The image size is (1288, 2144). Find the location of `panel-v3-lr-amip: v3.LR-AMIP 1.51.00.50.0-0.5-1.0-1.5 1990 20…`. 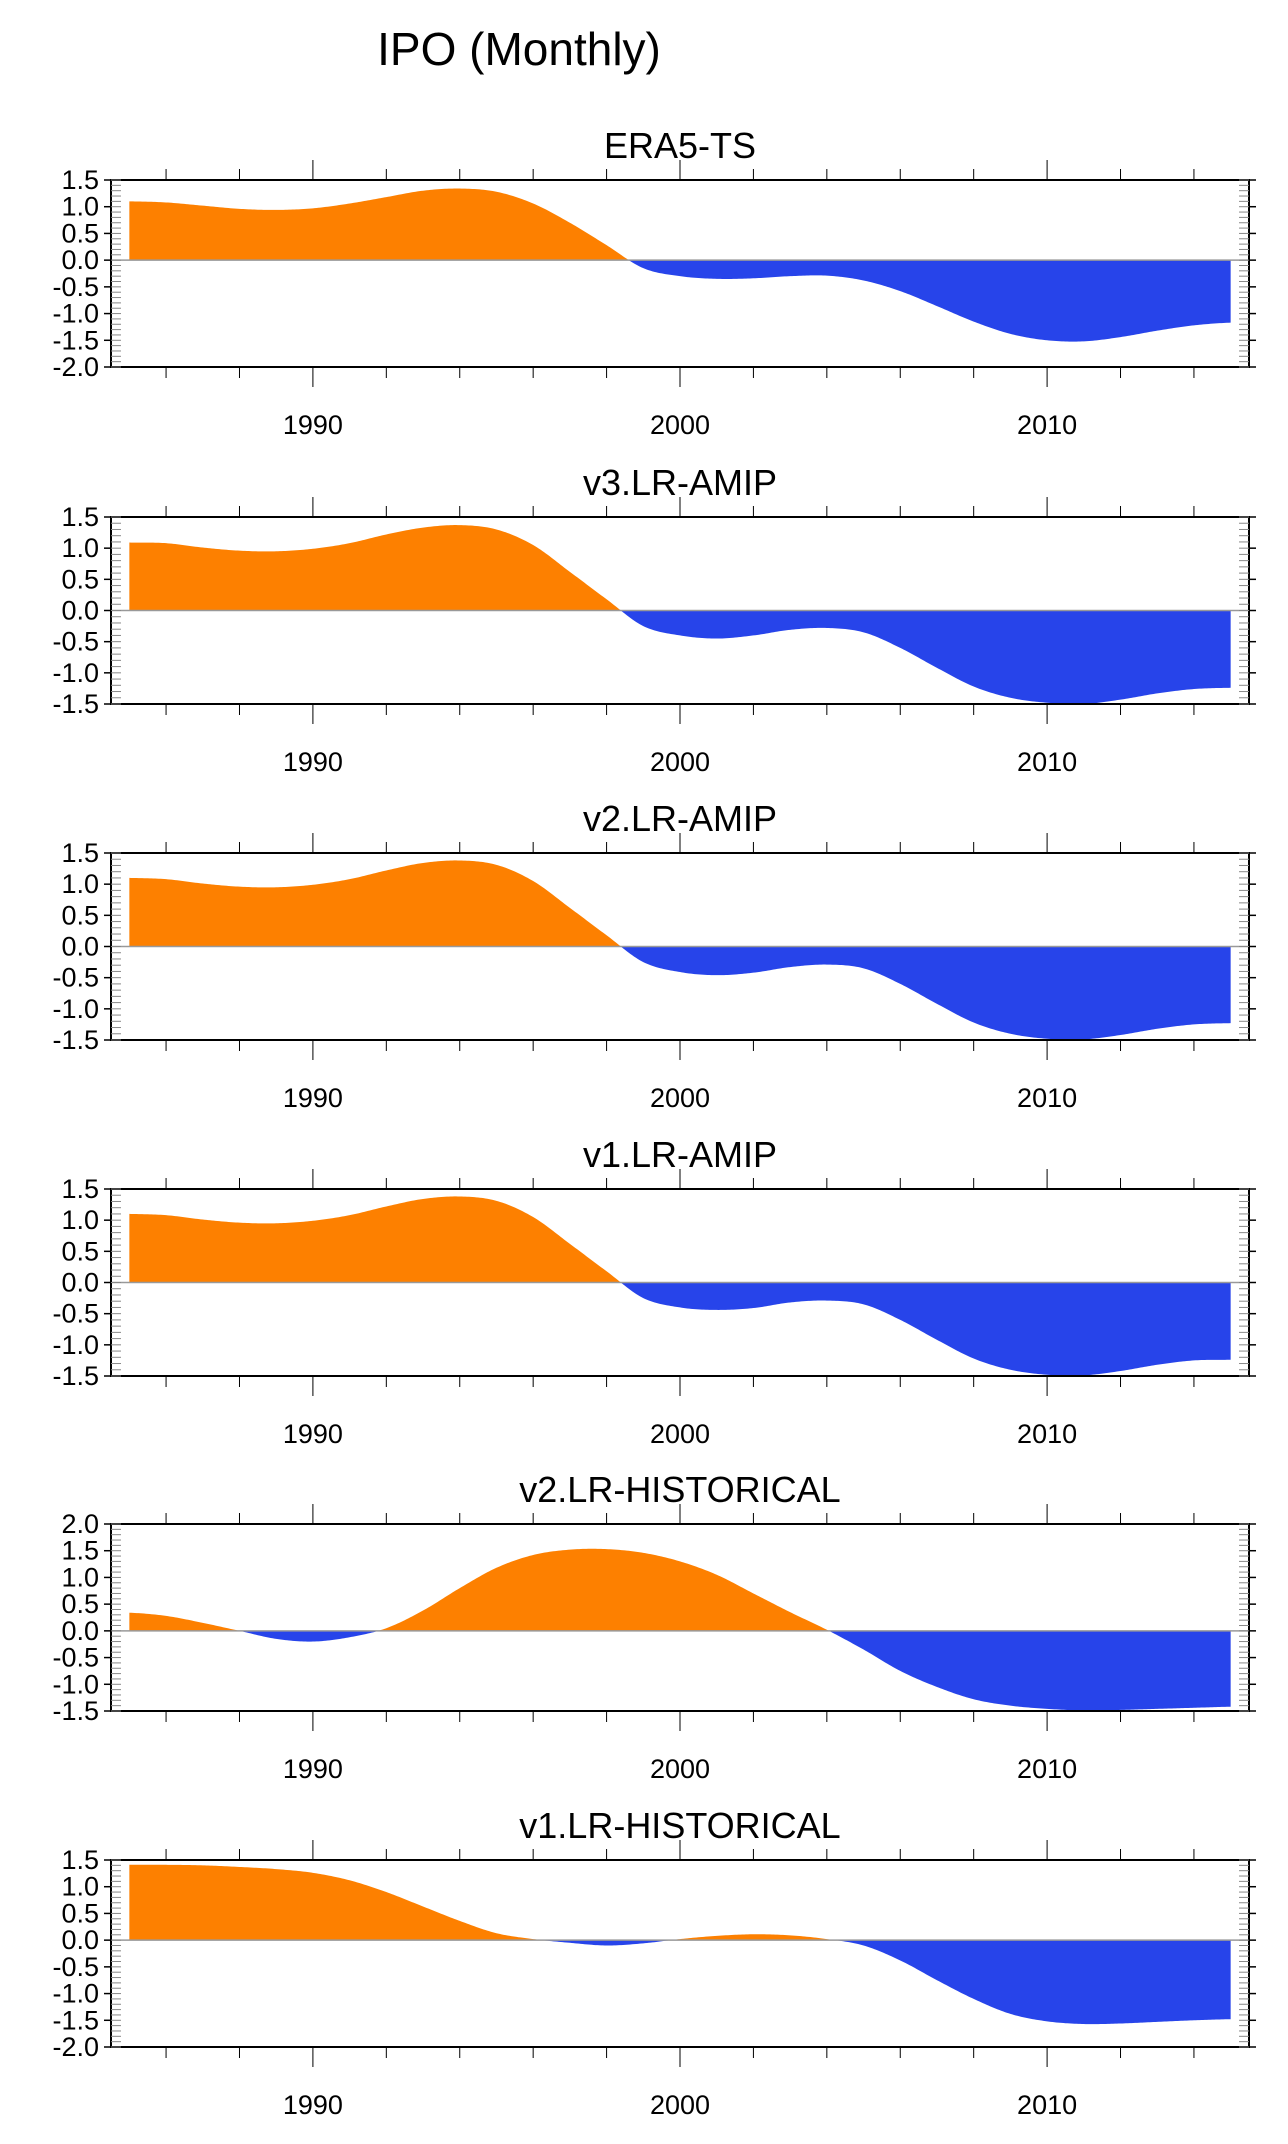

panel-v3-lr-amip: v3.LR-AMIP 1.51.00.50.0-0.5-1.0-1.5 1990 20… is located at coordinates (654, 619).